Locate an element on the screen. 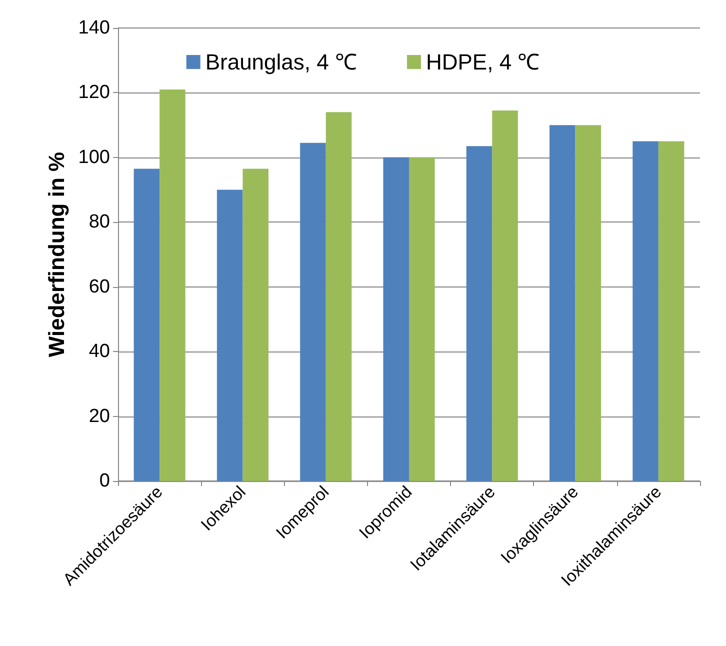  y-tick-label: 20 is located at coordinates (99, 416).